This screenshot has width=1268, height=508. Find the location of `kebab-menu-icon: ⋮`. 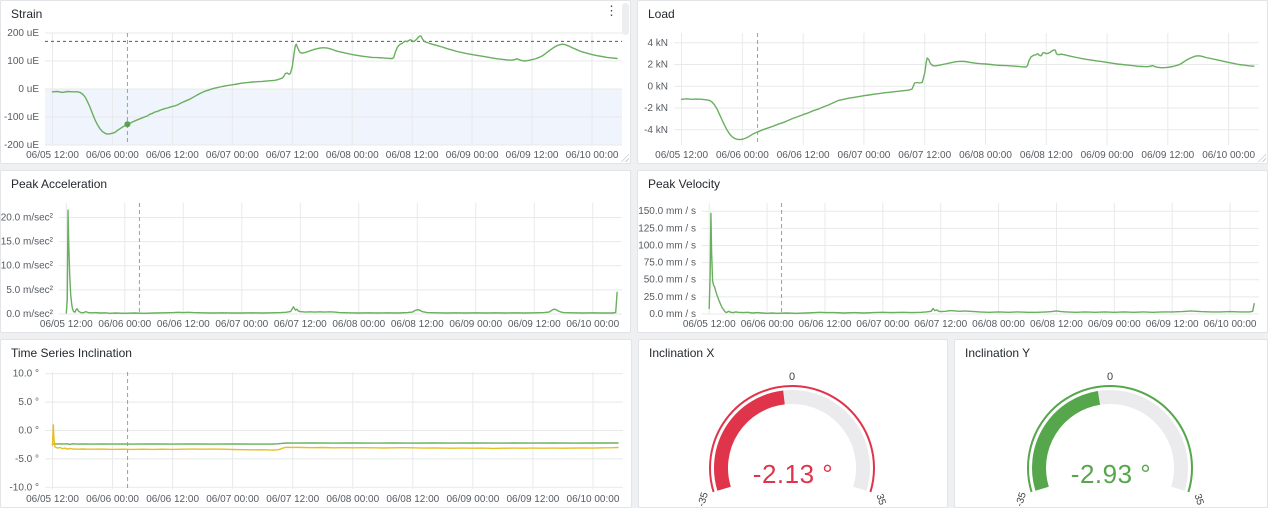

kebab-menu-icon: ⋮ is located at coordinates (611, 10).